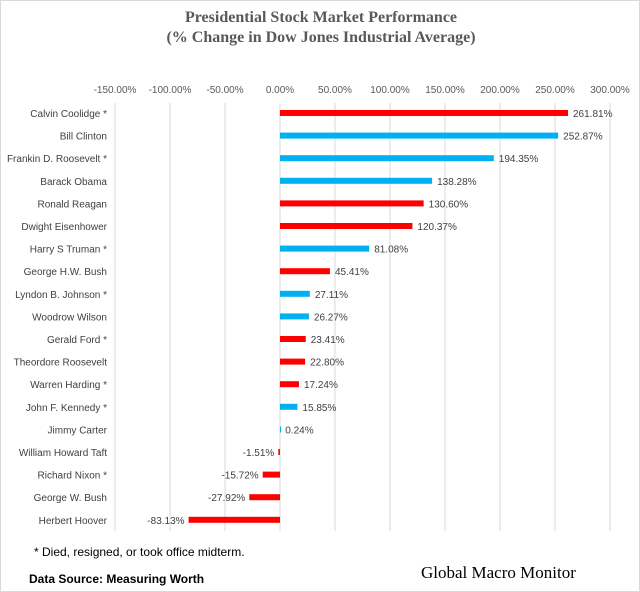 This screenshot has width=640, height=592. Describe the element at coordinates (445, 90) in the screenshot. I see `x-tick-label: 150.00%` at that location.